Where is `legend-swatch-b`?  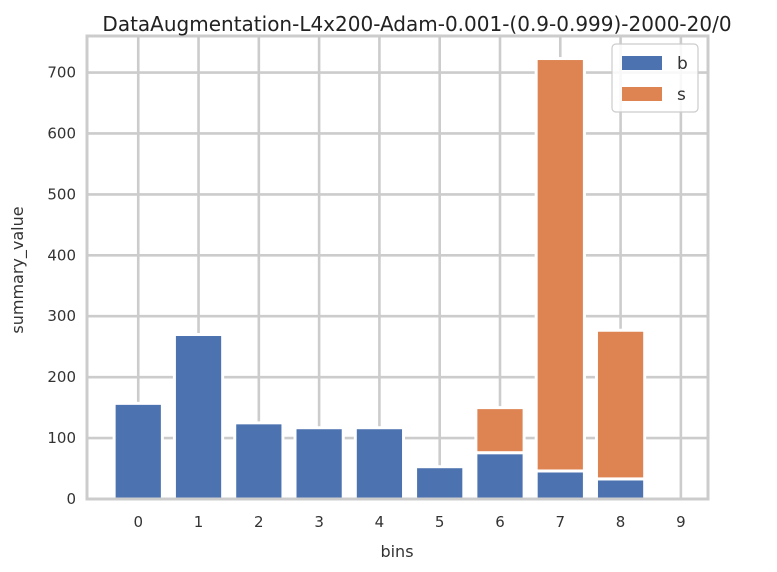
legend-swatch-b is located at coordinates (642, 63).